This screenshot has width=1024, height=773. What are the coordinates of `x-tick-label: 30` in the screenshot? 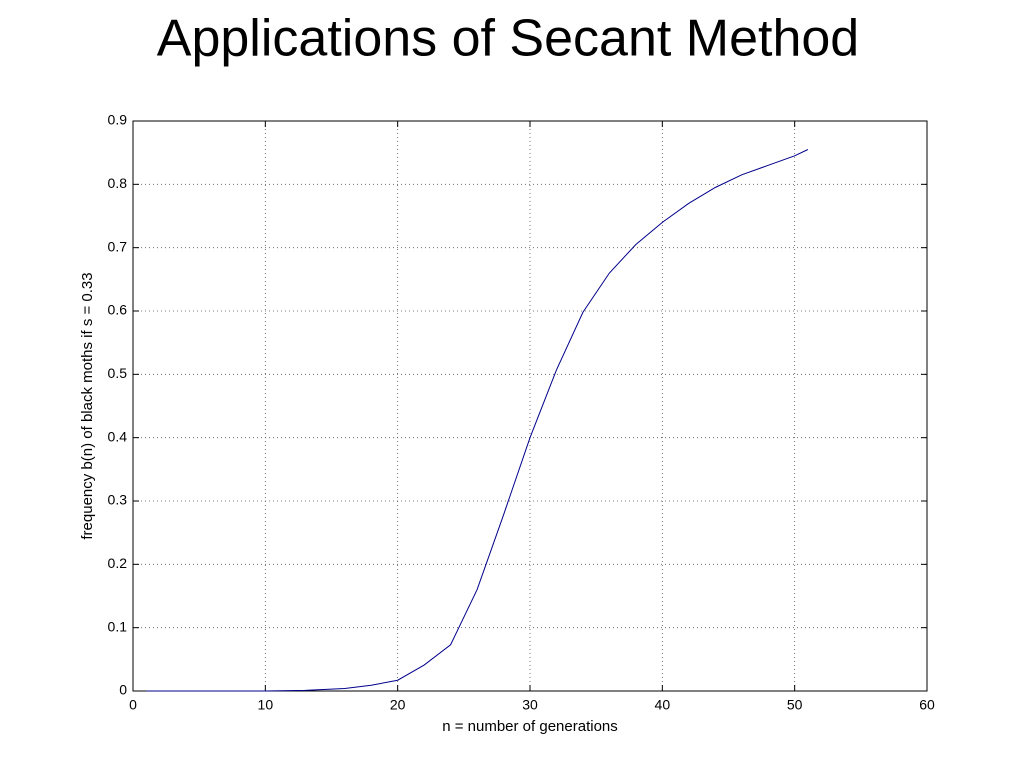 It's located at (530, 705).